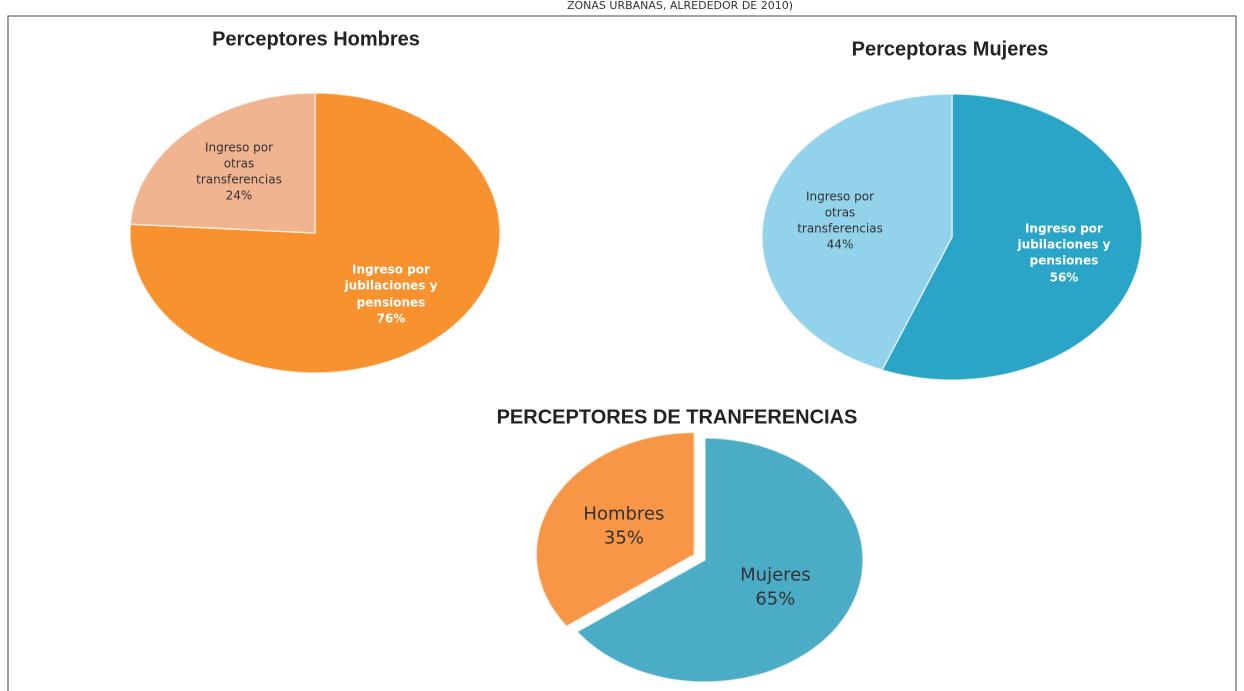  I want to click on chart-title: Perceptoras Mujeres, so click(950, 49).